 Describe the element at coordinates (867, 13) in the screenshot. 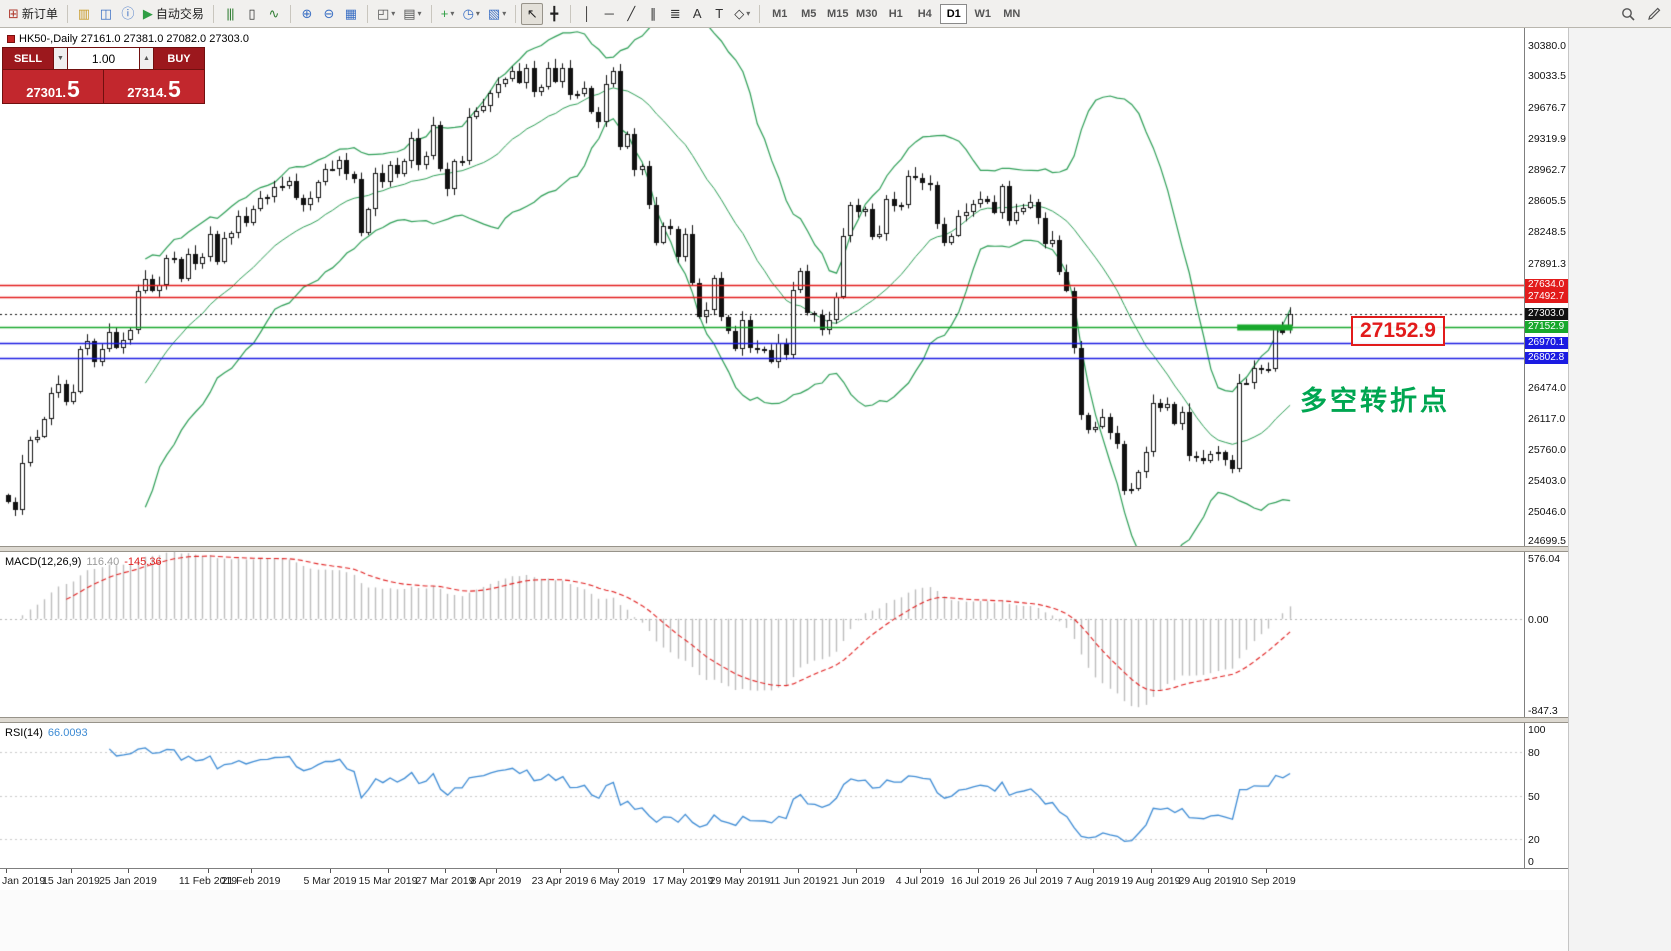

I see `timeframe-m30: M30` at that location.